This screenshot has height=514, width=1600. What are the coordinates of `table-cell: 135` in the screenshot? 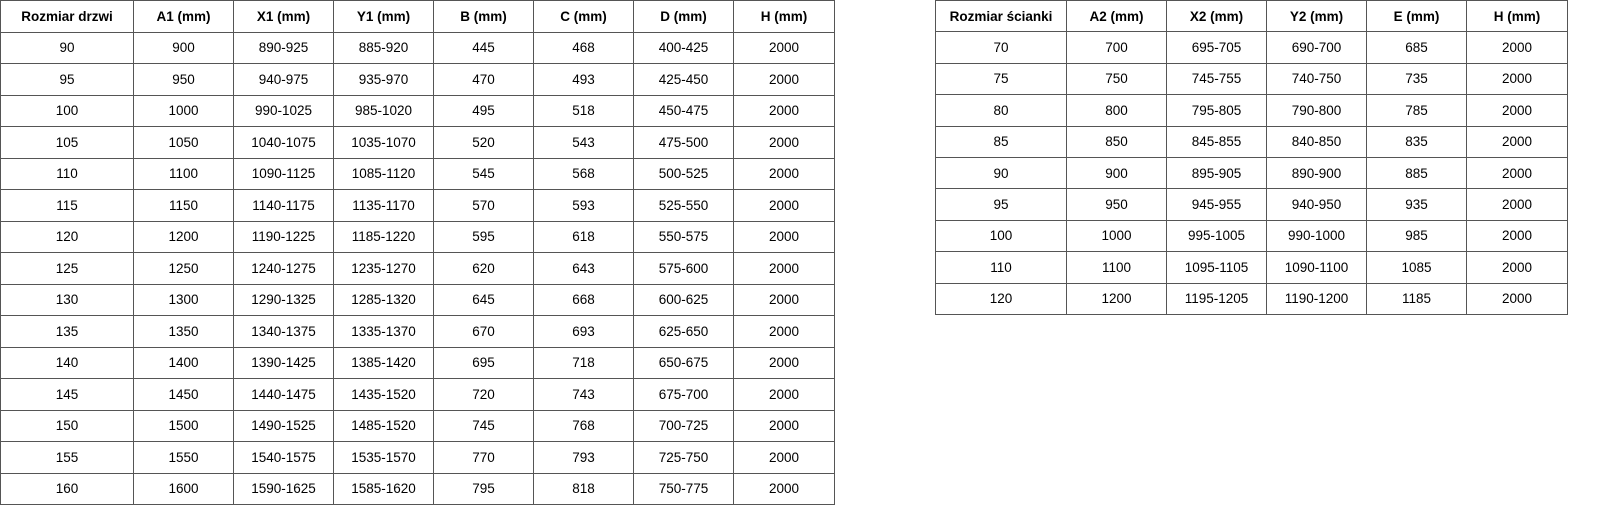 It's located at (67, 331).